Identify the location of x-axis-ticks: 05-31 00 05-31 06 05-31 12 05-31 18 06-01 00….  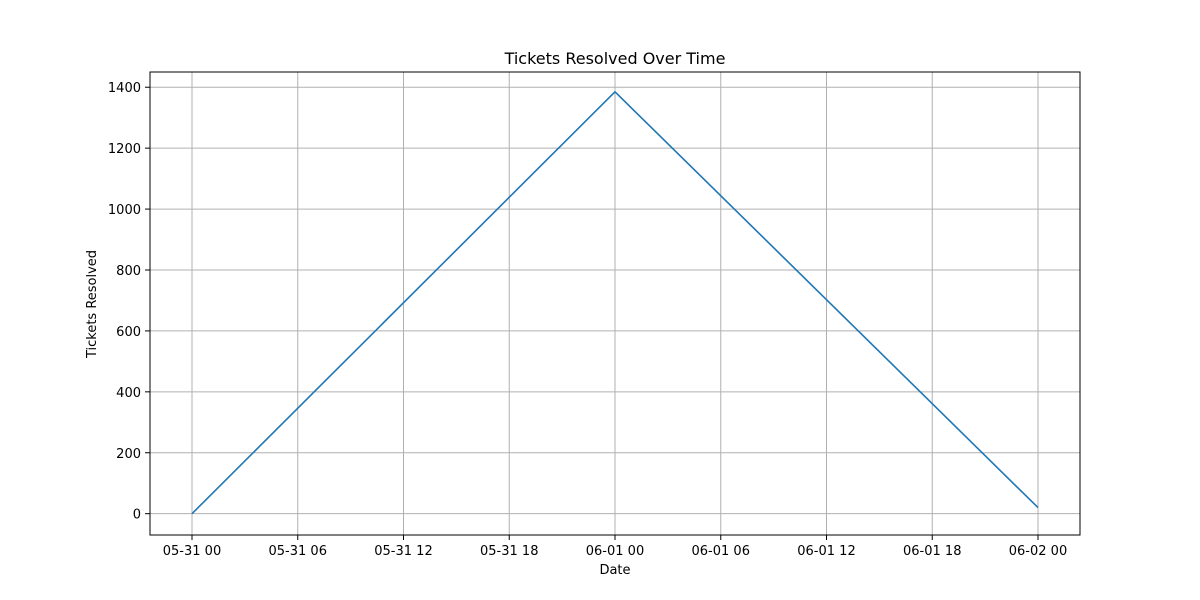
(615, 547).